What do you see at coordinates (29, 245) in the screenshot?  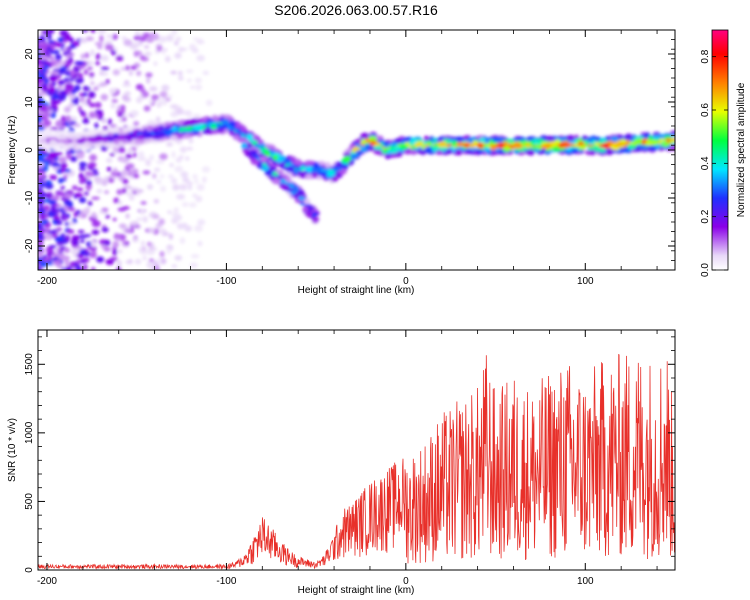 I see `y-tick-label: -20` at bounding box center [29, 245].